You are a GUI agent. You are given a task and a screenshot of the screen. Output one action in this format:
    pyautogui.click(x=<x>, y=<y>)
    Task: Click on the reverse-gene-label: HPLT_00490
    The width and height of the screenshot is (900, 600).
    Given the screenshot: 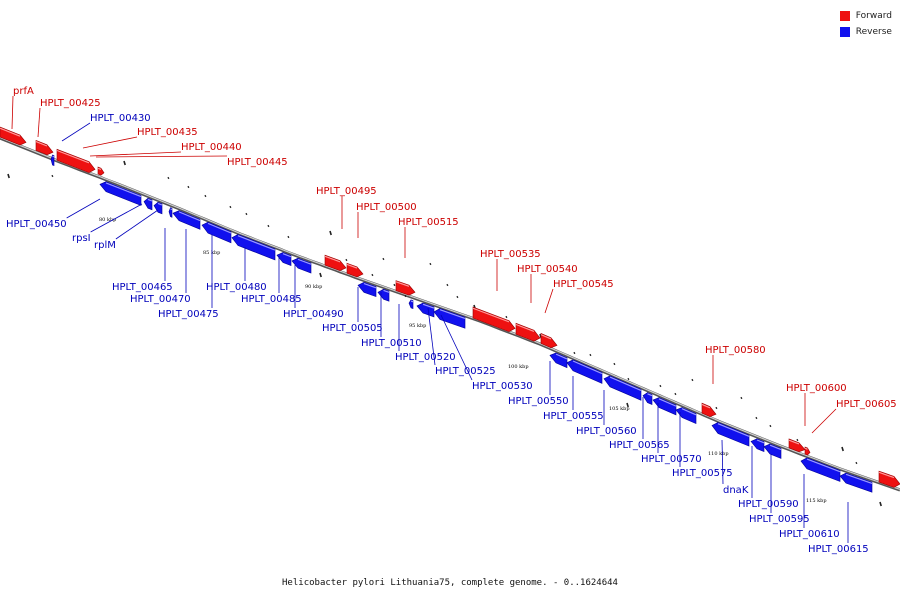 What is the action you would take?
    pyautogui.click(x=313, y=314)
    